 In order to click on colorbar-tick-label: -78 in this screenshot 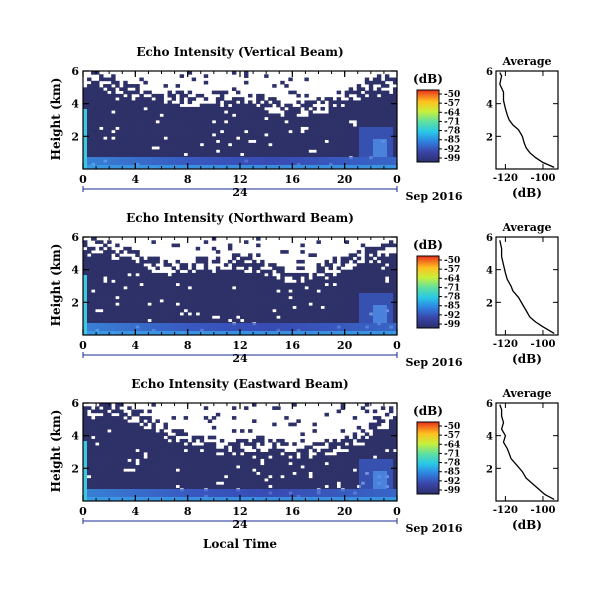, I will do `click(452, 132)`.